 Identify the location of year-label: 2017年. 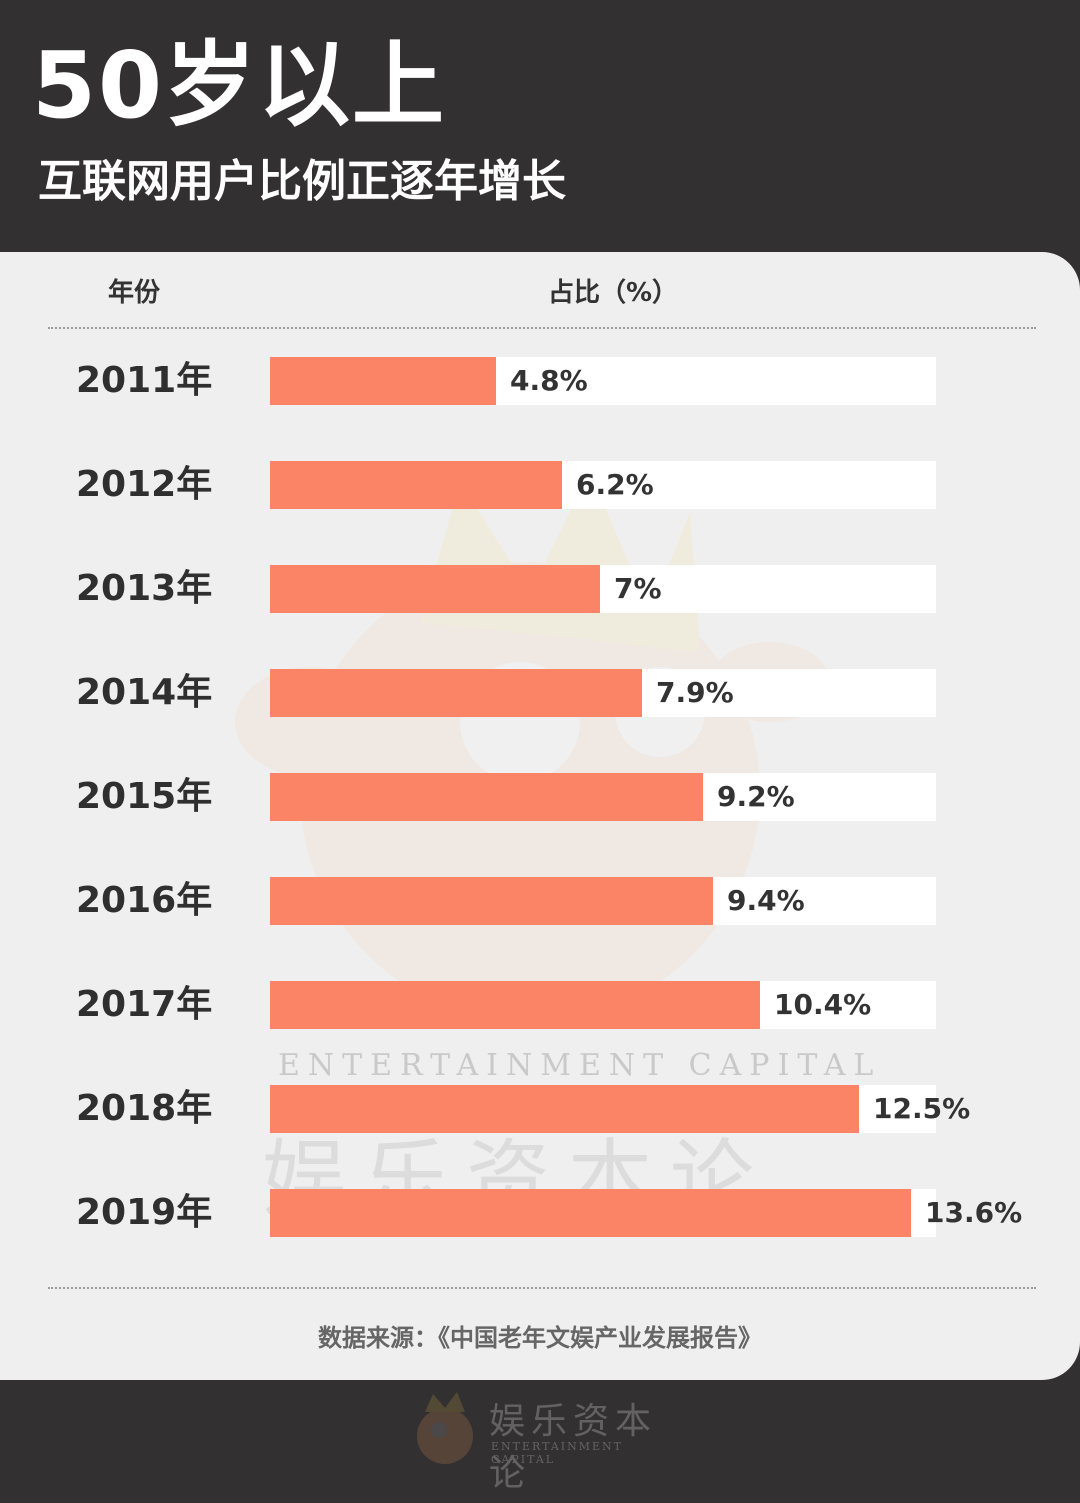
(144, 1004).